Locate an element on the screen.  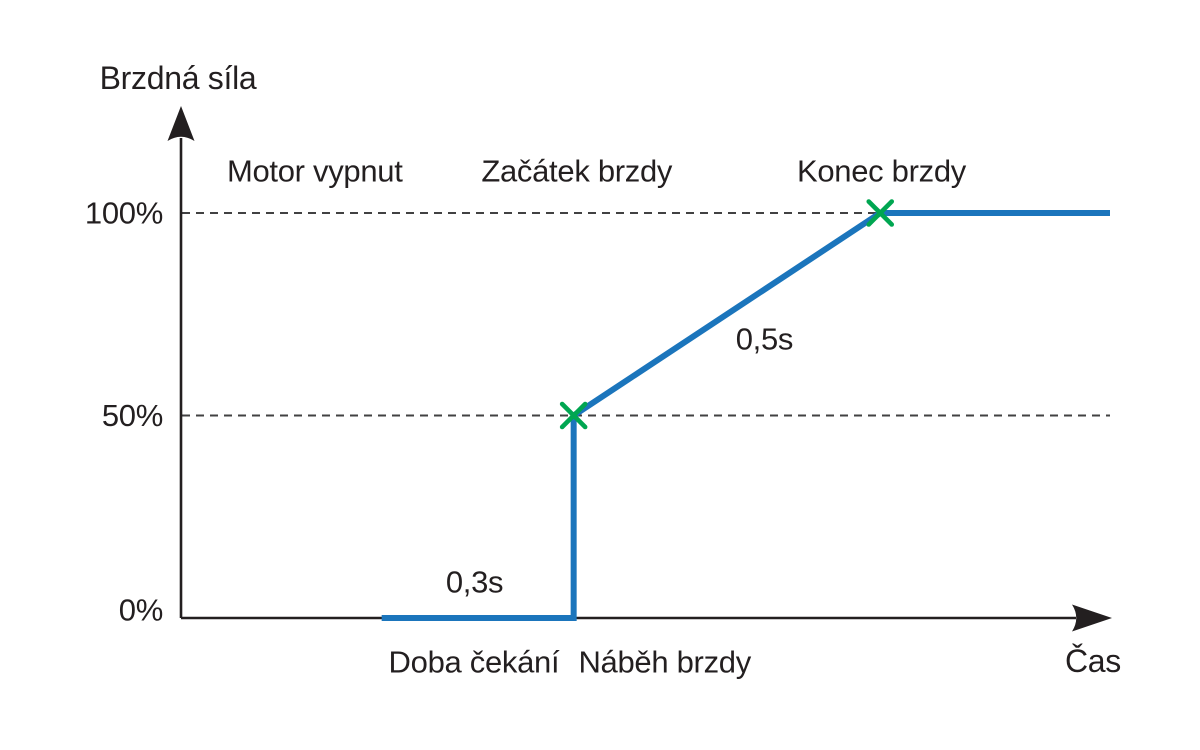
phase-label-motor-vypnut: Motor vypnut is located at coordinates (315, 171).